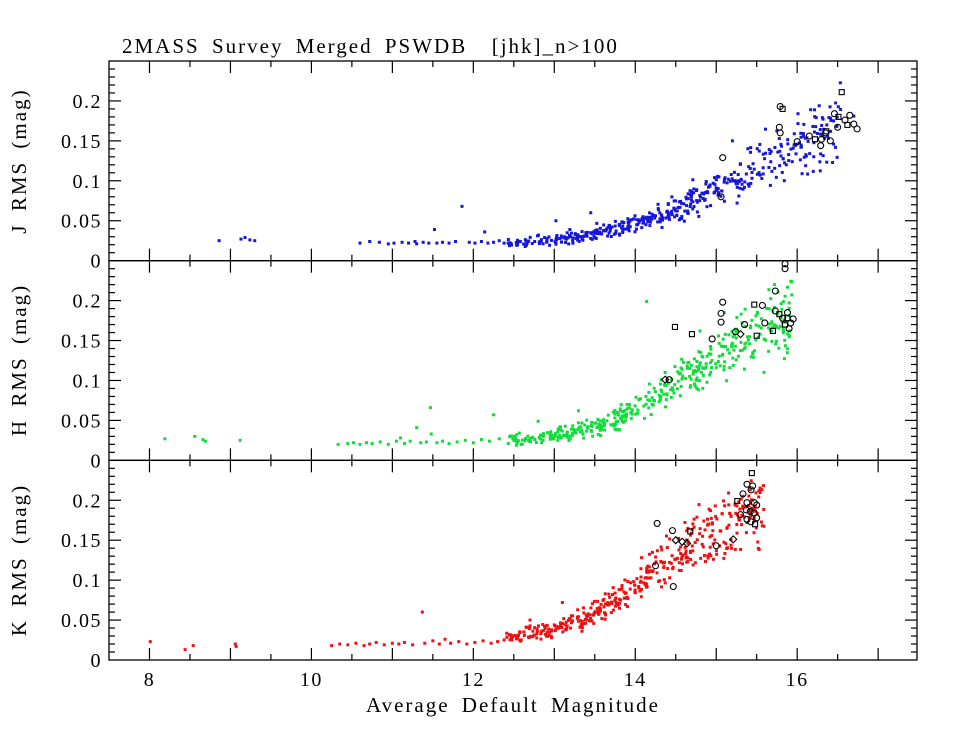 The width and height of the screenshot is (955, 745). I want to click on y-axis-title-h: H RMS (mag), so click(19, 360).